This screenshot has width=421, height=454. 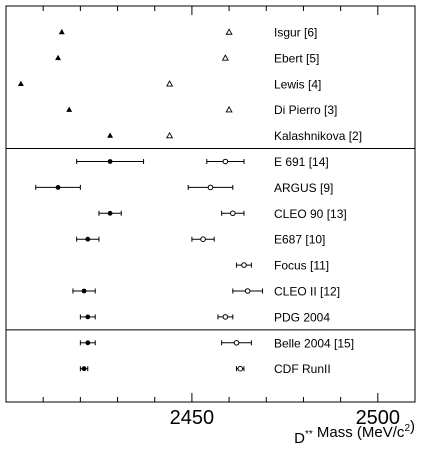 What do you see at coordinates (310, 214) in the screenshot?
I see `row-label: CLEO 90 [13]` at bounding box center [310, 214].